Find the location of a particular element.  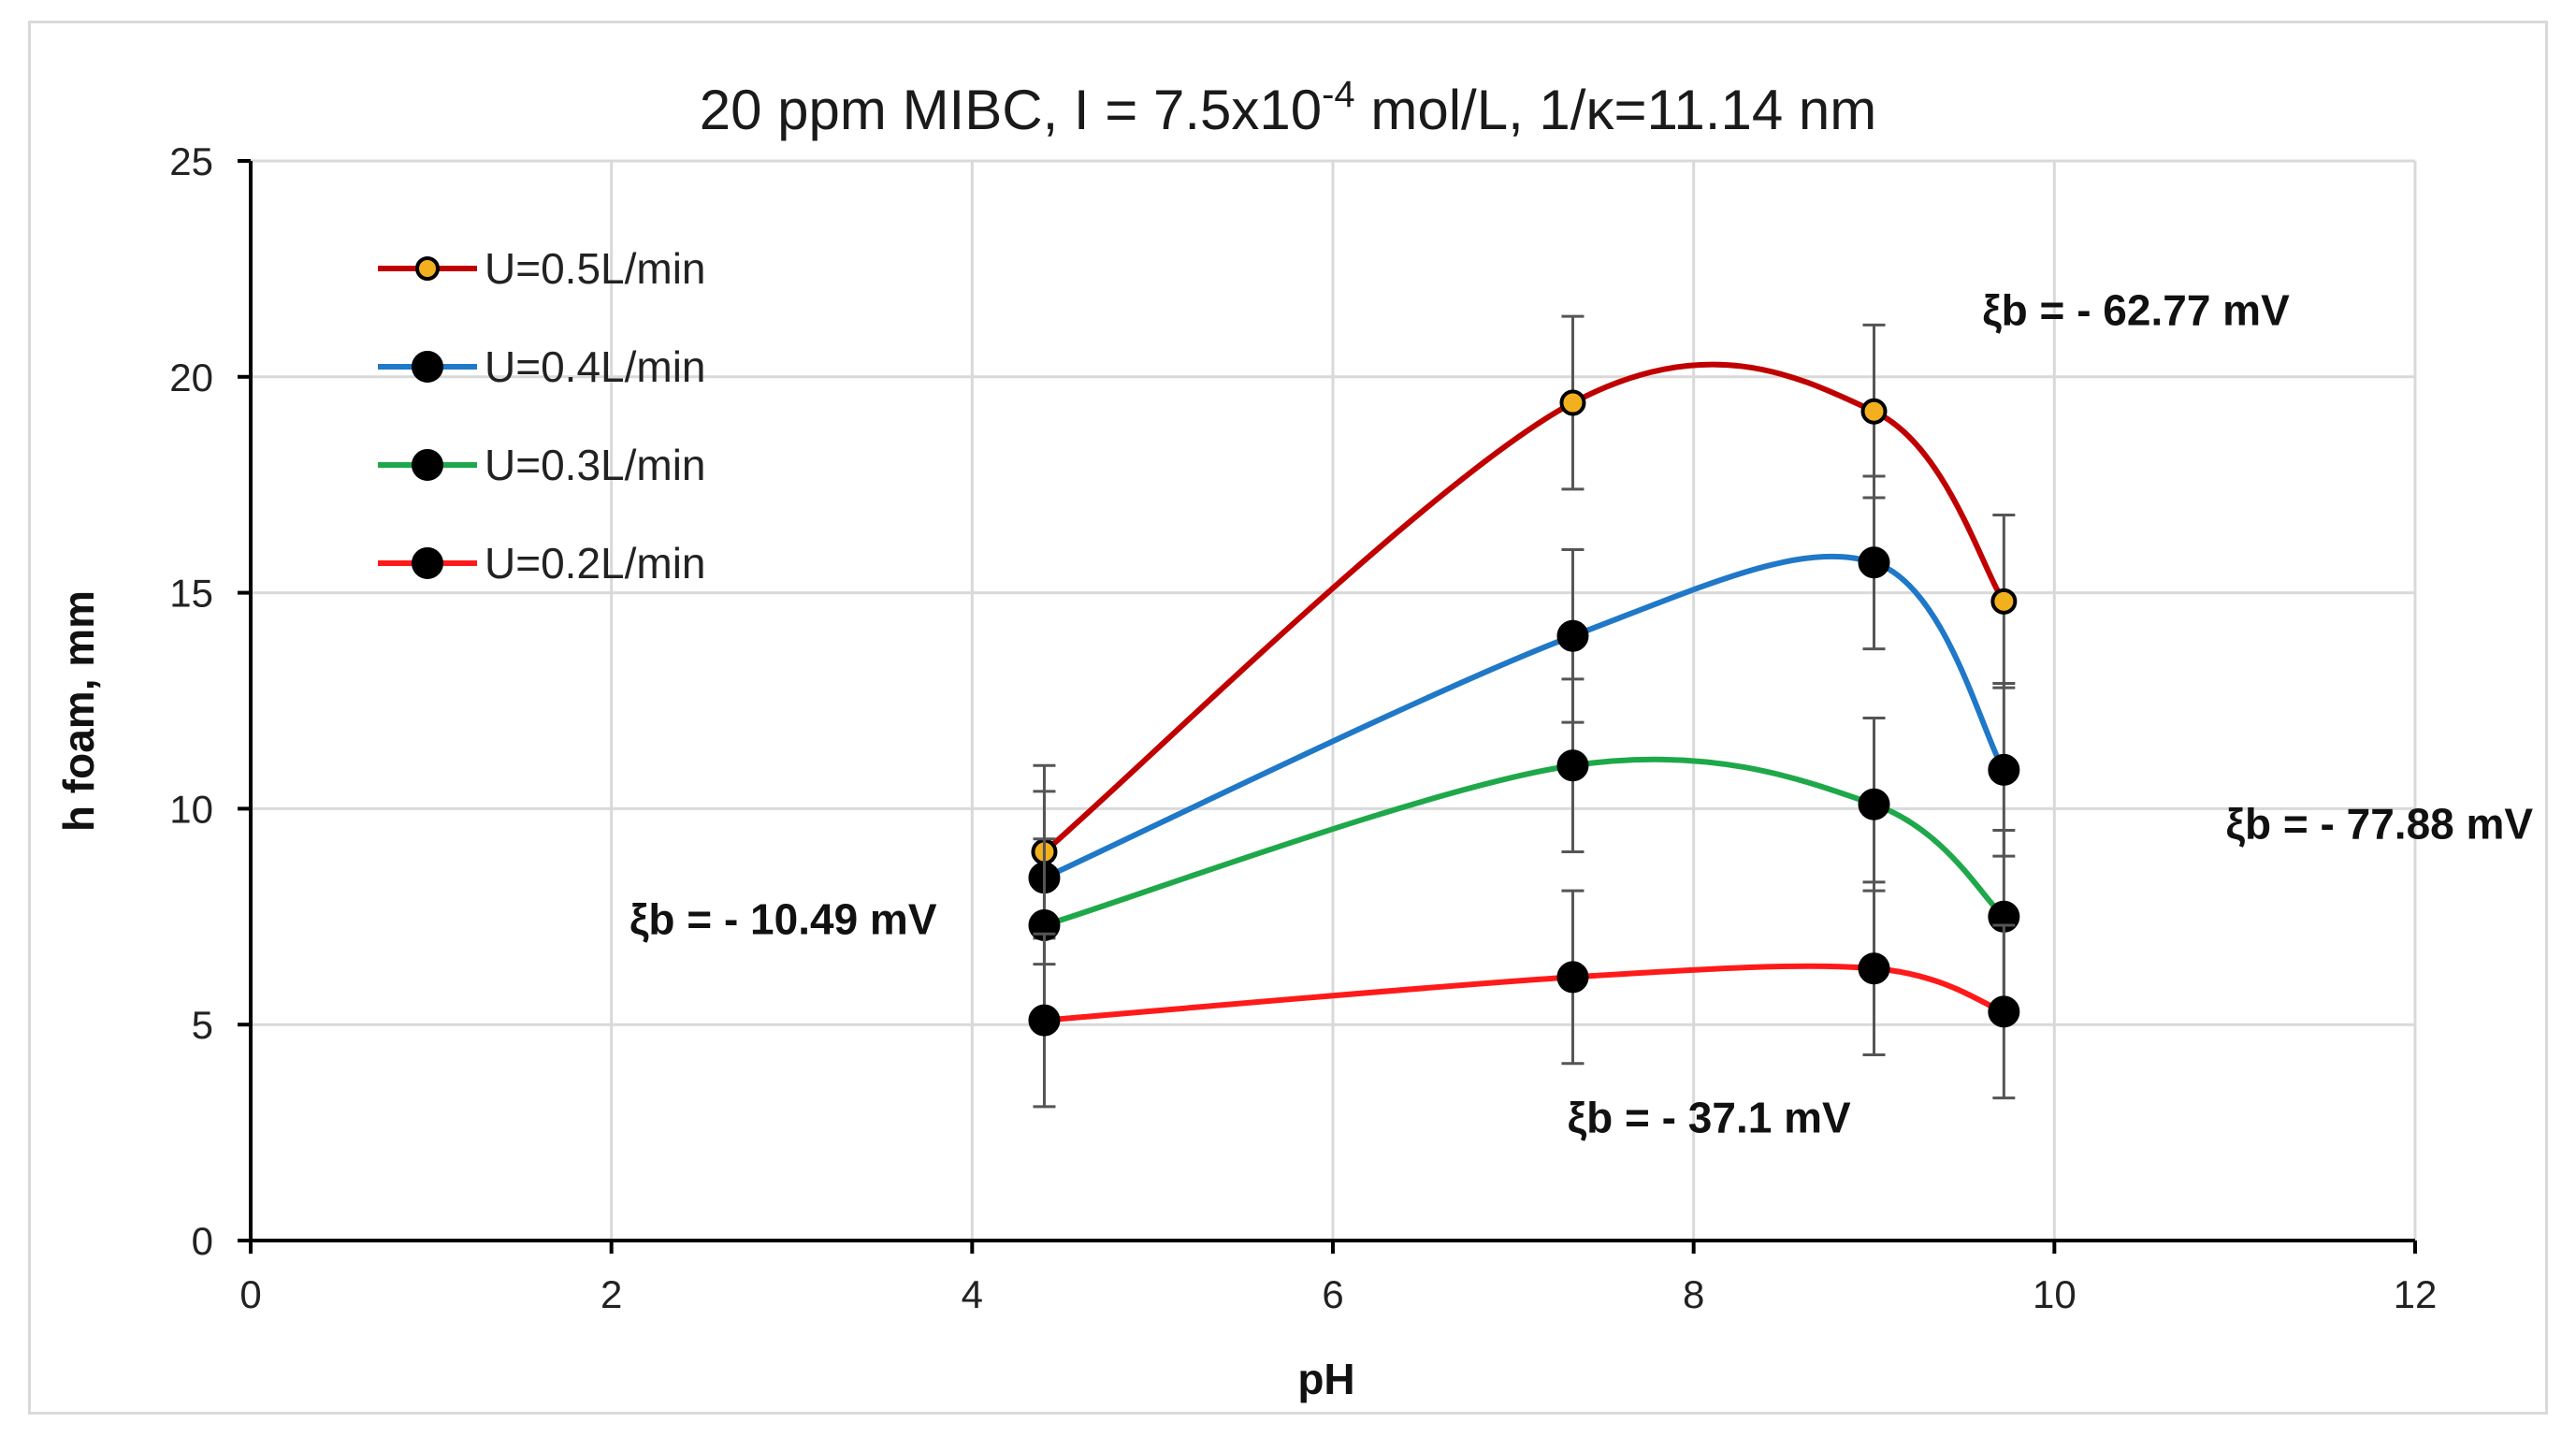

legend-item-u-0-3l-min: U=0.3L/min is located at coordinates (542, 465).